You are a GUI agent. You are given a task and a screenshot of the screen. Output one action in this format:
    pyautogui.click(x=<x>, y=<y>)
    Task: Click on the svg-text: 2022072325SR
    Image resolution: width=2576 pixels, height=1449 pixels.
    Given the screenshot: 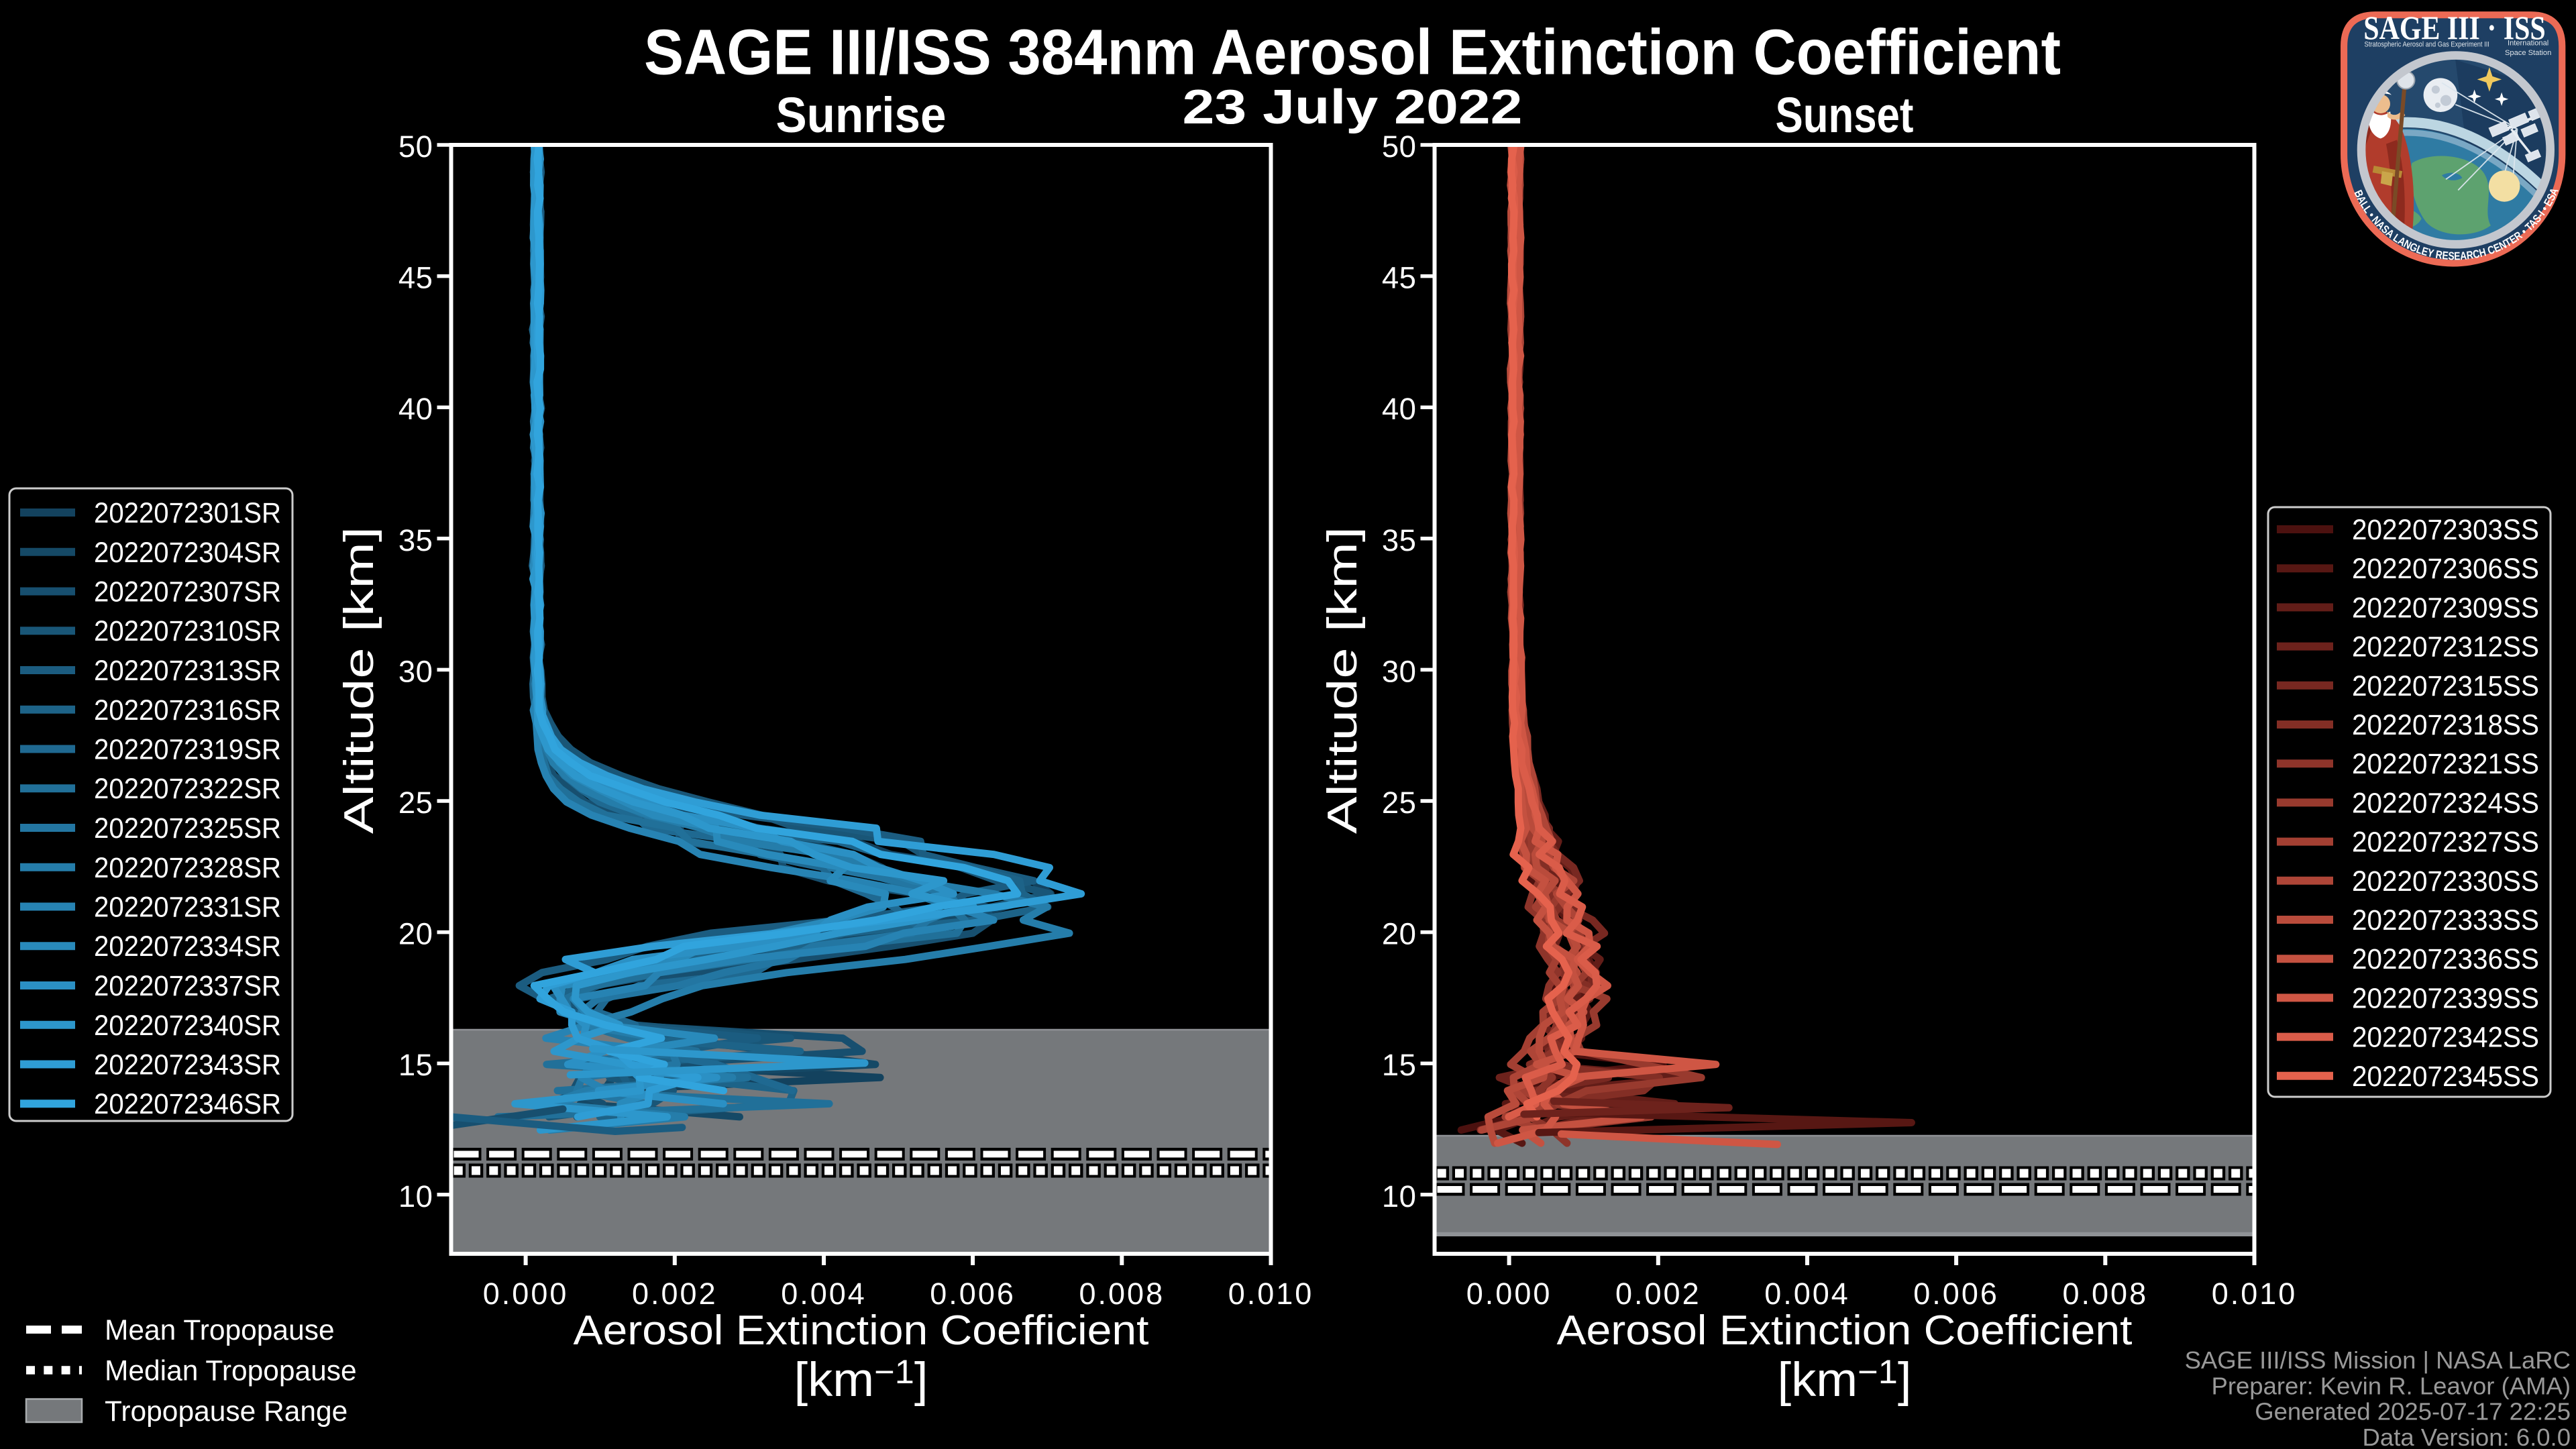 What is the action you would take?
    pyautogui.click(x=187, y=829)
    